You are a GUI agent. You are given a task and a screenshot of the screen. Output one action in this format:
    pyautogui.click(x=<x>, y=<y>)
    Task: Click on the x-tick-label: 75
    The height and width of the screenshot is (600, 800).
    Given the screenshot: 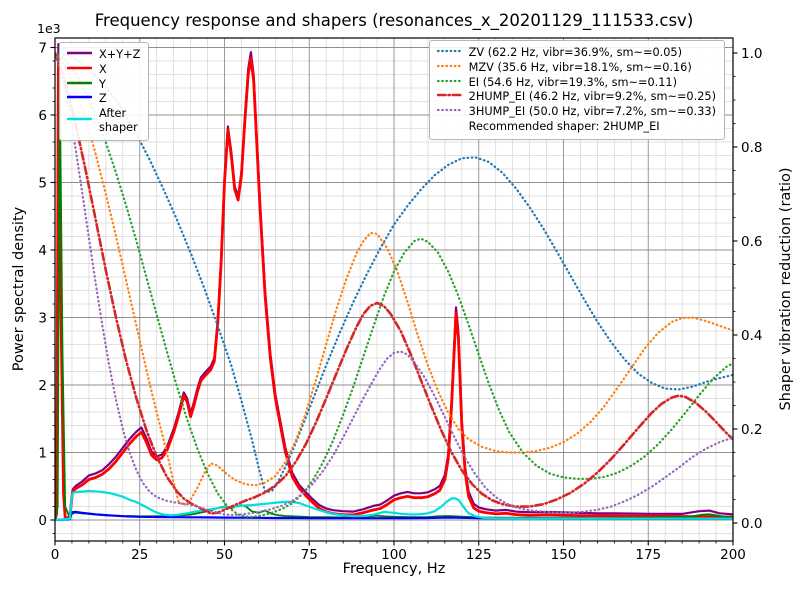 What is the action you would take?
    pyautogui.click(x=309, y=555)
    